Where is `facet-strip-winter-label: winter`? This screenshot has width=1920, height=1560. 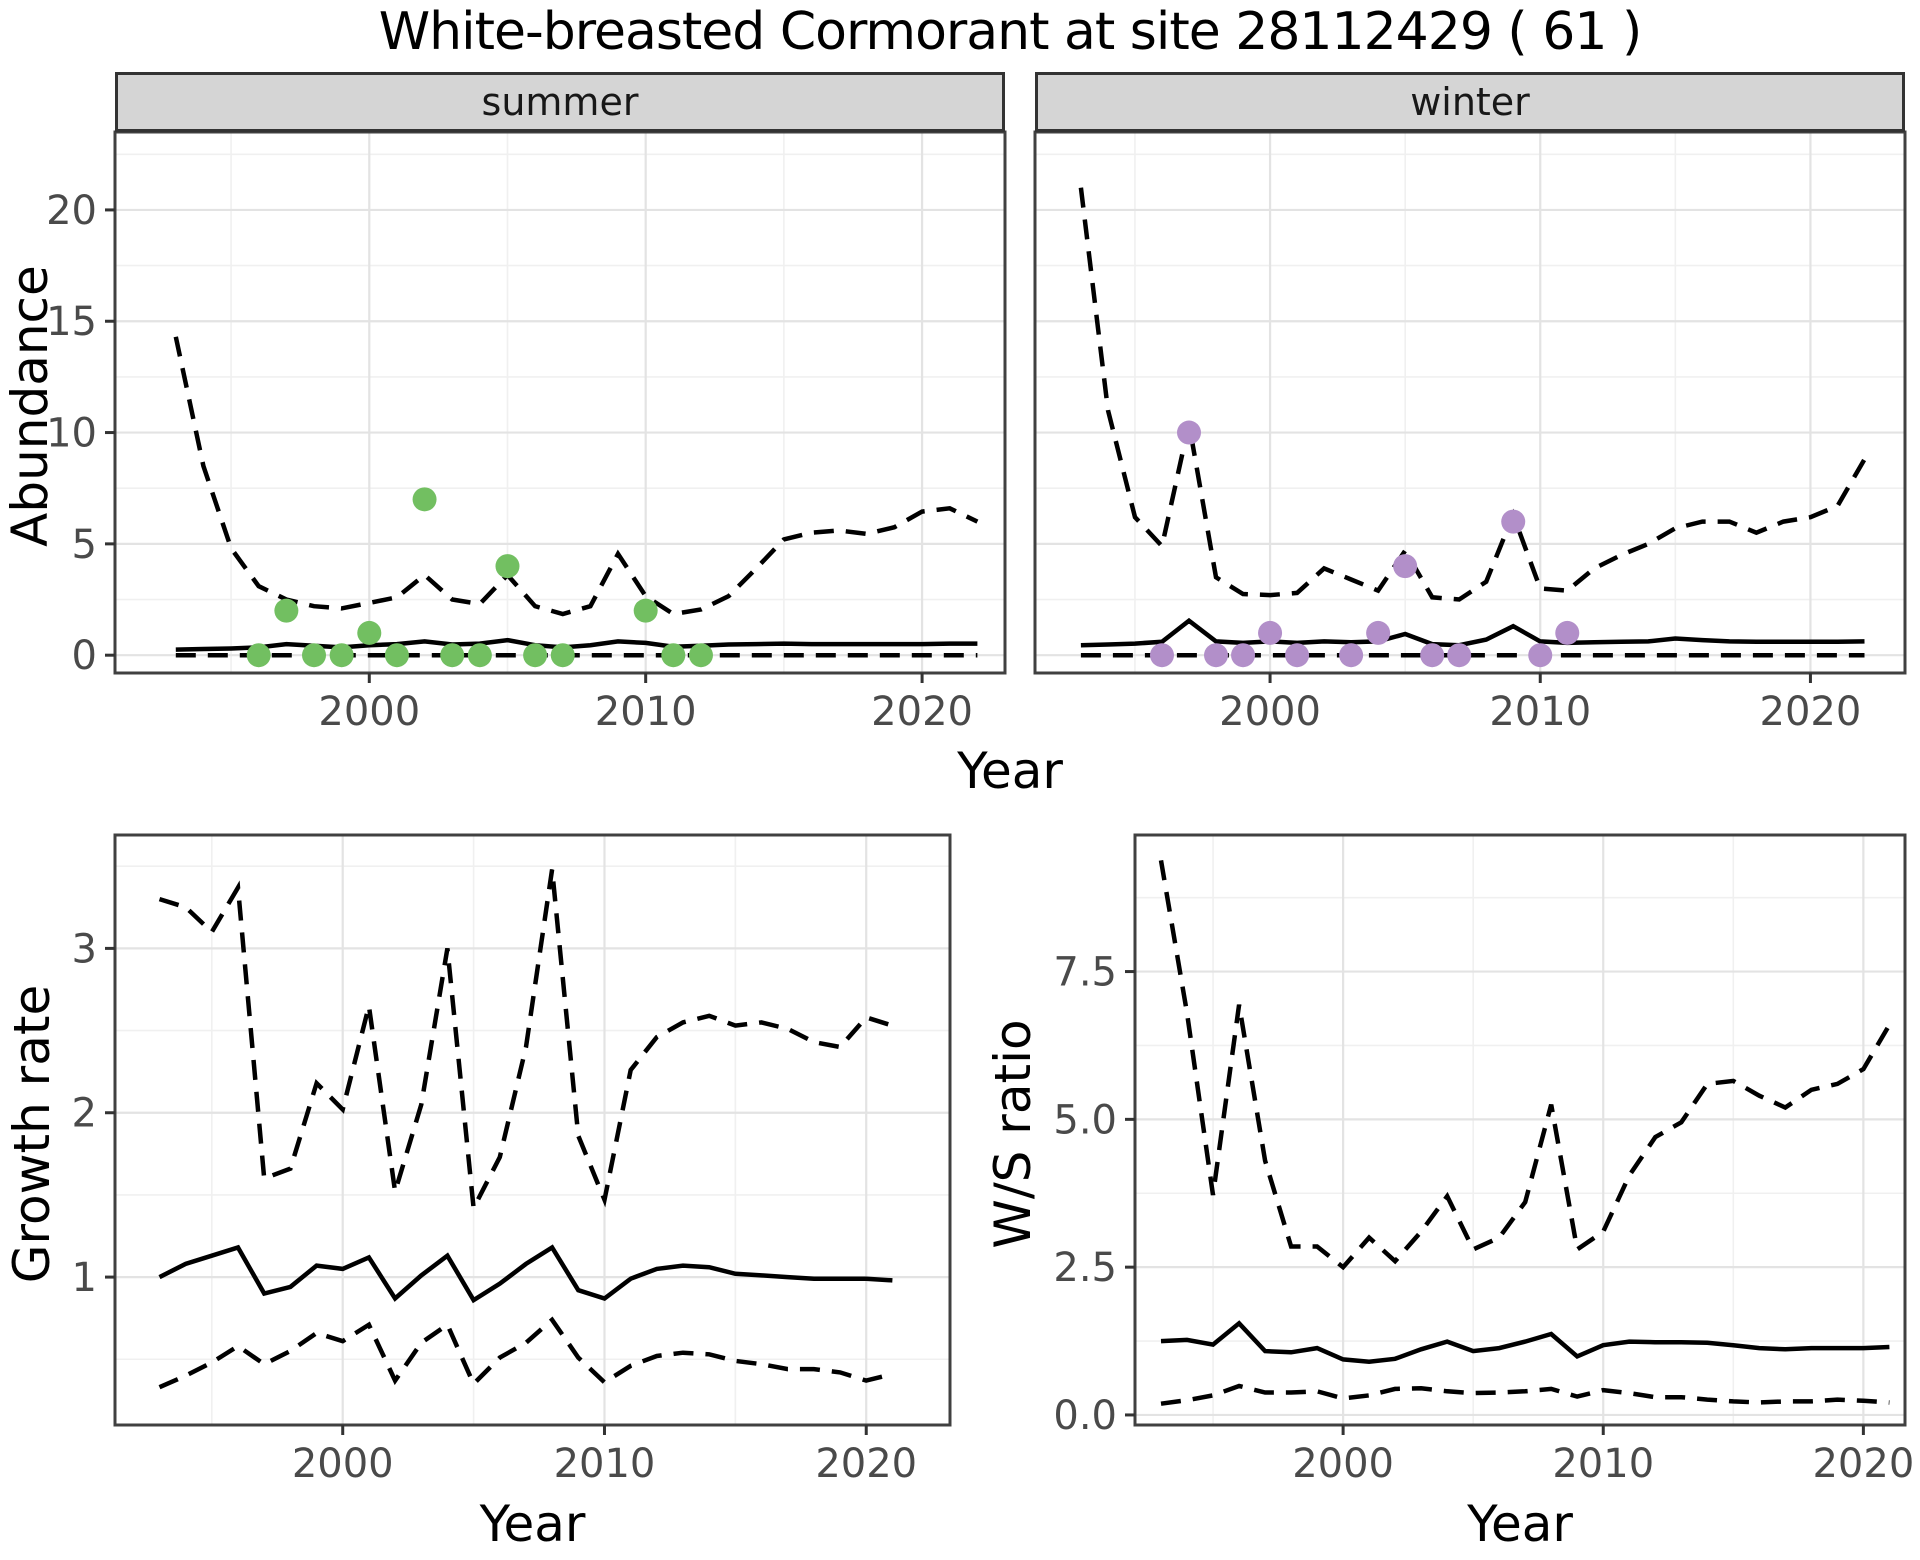 facet-strip-winter-label: winter is located at coordinates (1470, 102).